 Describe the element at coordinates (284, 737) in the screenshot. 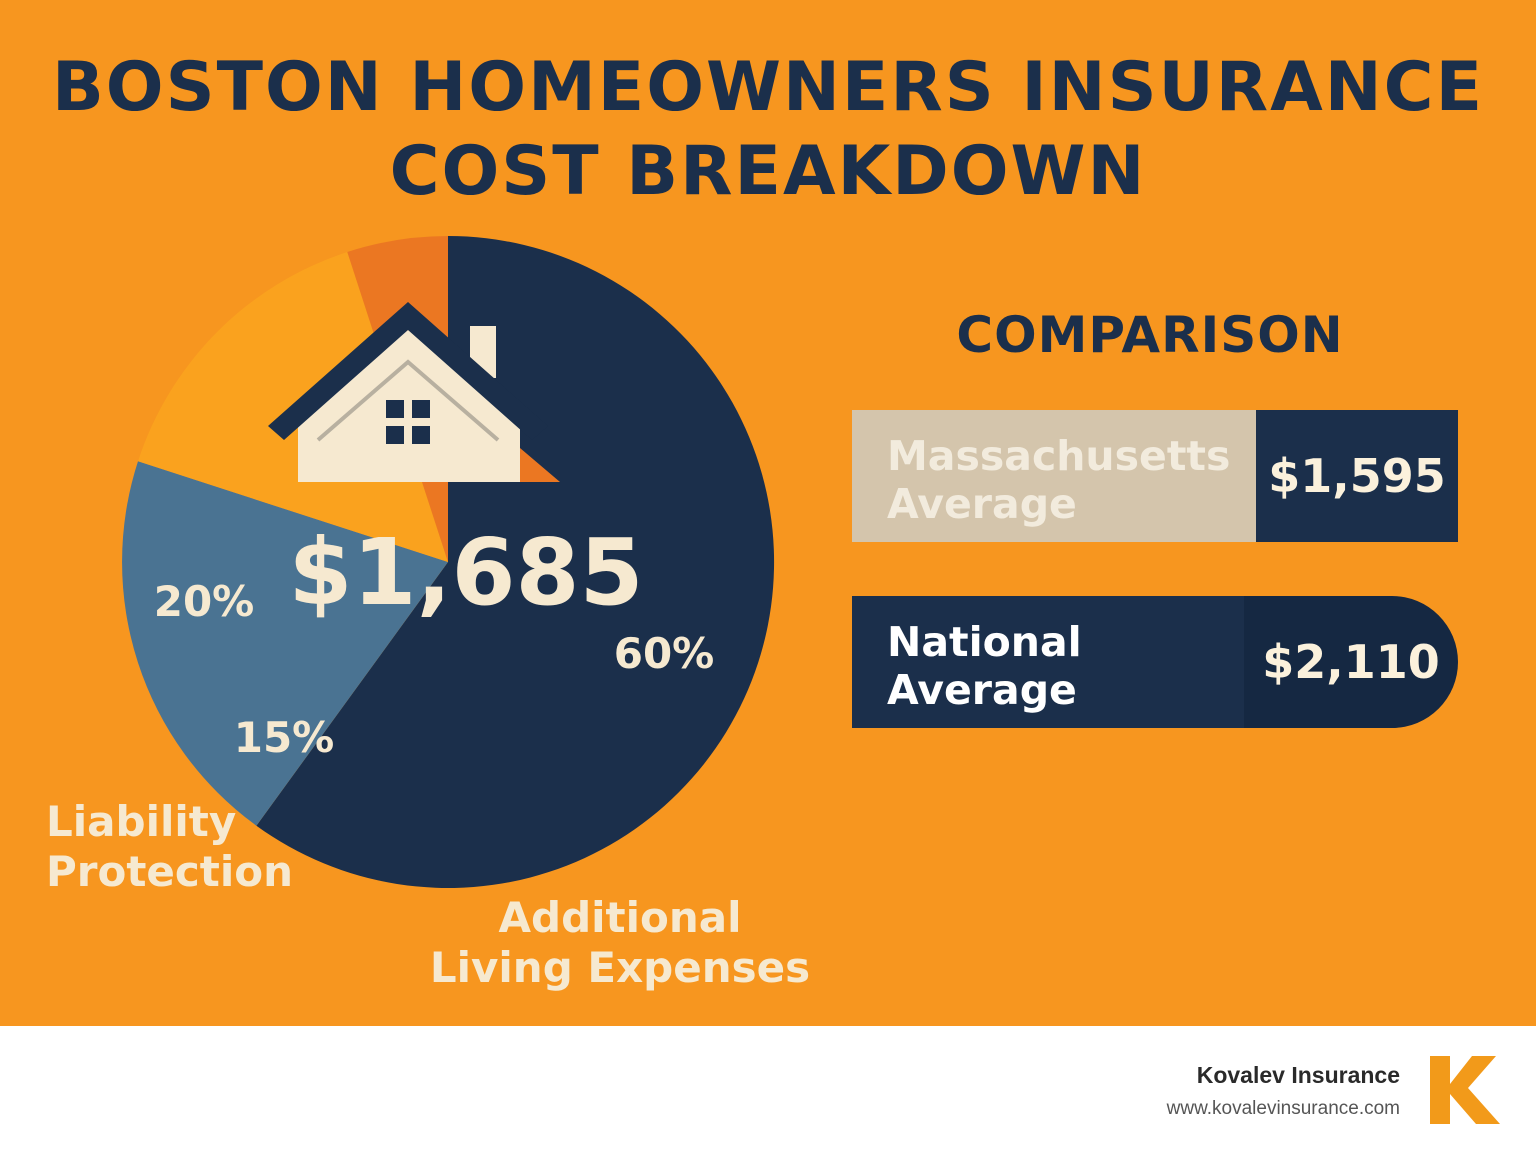

I see `slice-percent-label-3: 15%` at that location.